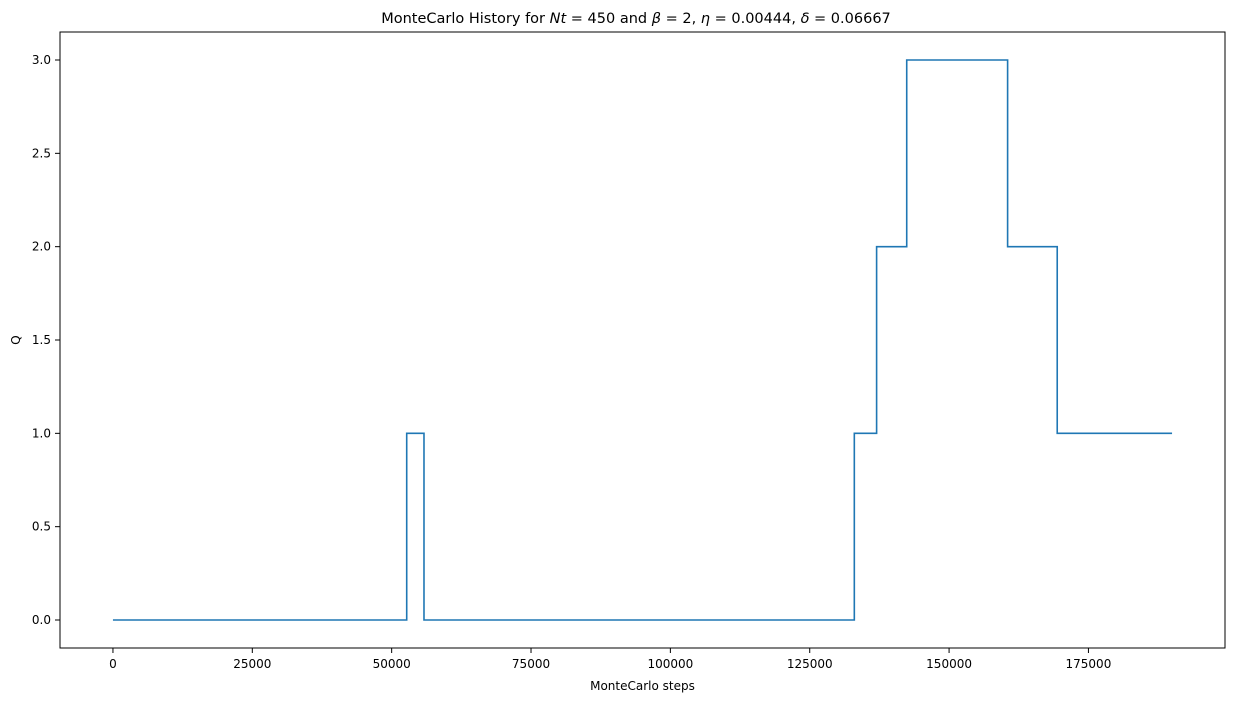 Image resolution: width=1233 pixels, height=701 pixels. I want to click on x-tick-label: 125000, so click(810, 664).